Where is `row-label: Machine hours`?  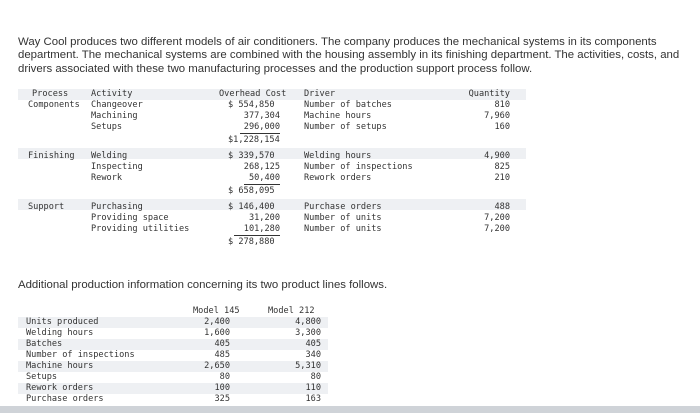 row-label: Machine hours is located at coordinates (60, 366).